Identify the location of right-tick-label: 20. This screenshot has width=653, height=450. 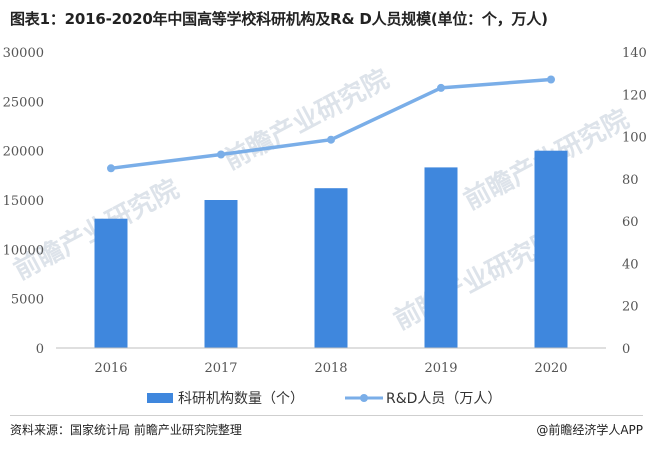
(630, 307).